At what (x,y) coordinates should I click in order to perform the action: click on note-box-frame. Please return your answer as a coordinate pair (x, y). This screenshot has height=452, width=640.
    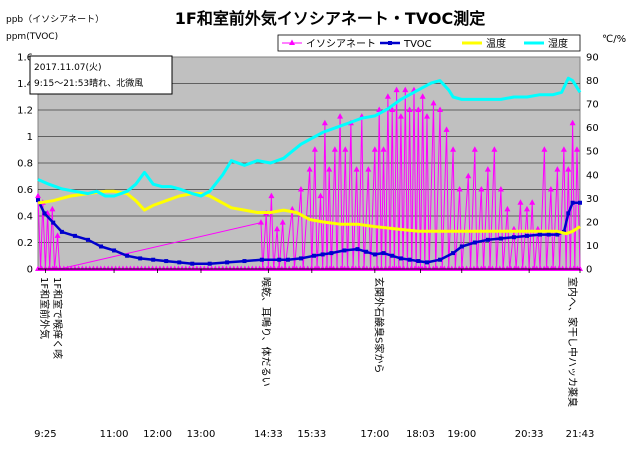
    Looking at the image, I should click on (101, 75).